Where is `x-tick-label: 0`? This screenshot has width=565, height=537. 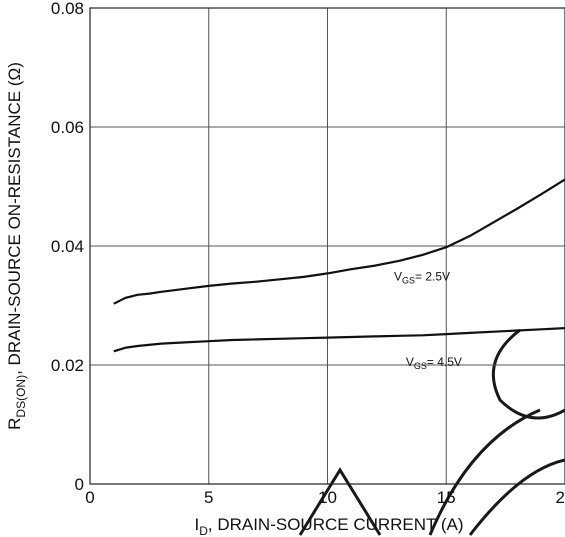 x-tick-label: 0 is located at coordinates (89, 497).